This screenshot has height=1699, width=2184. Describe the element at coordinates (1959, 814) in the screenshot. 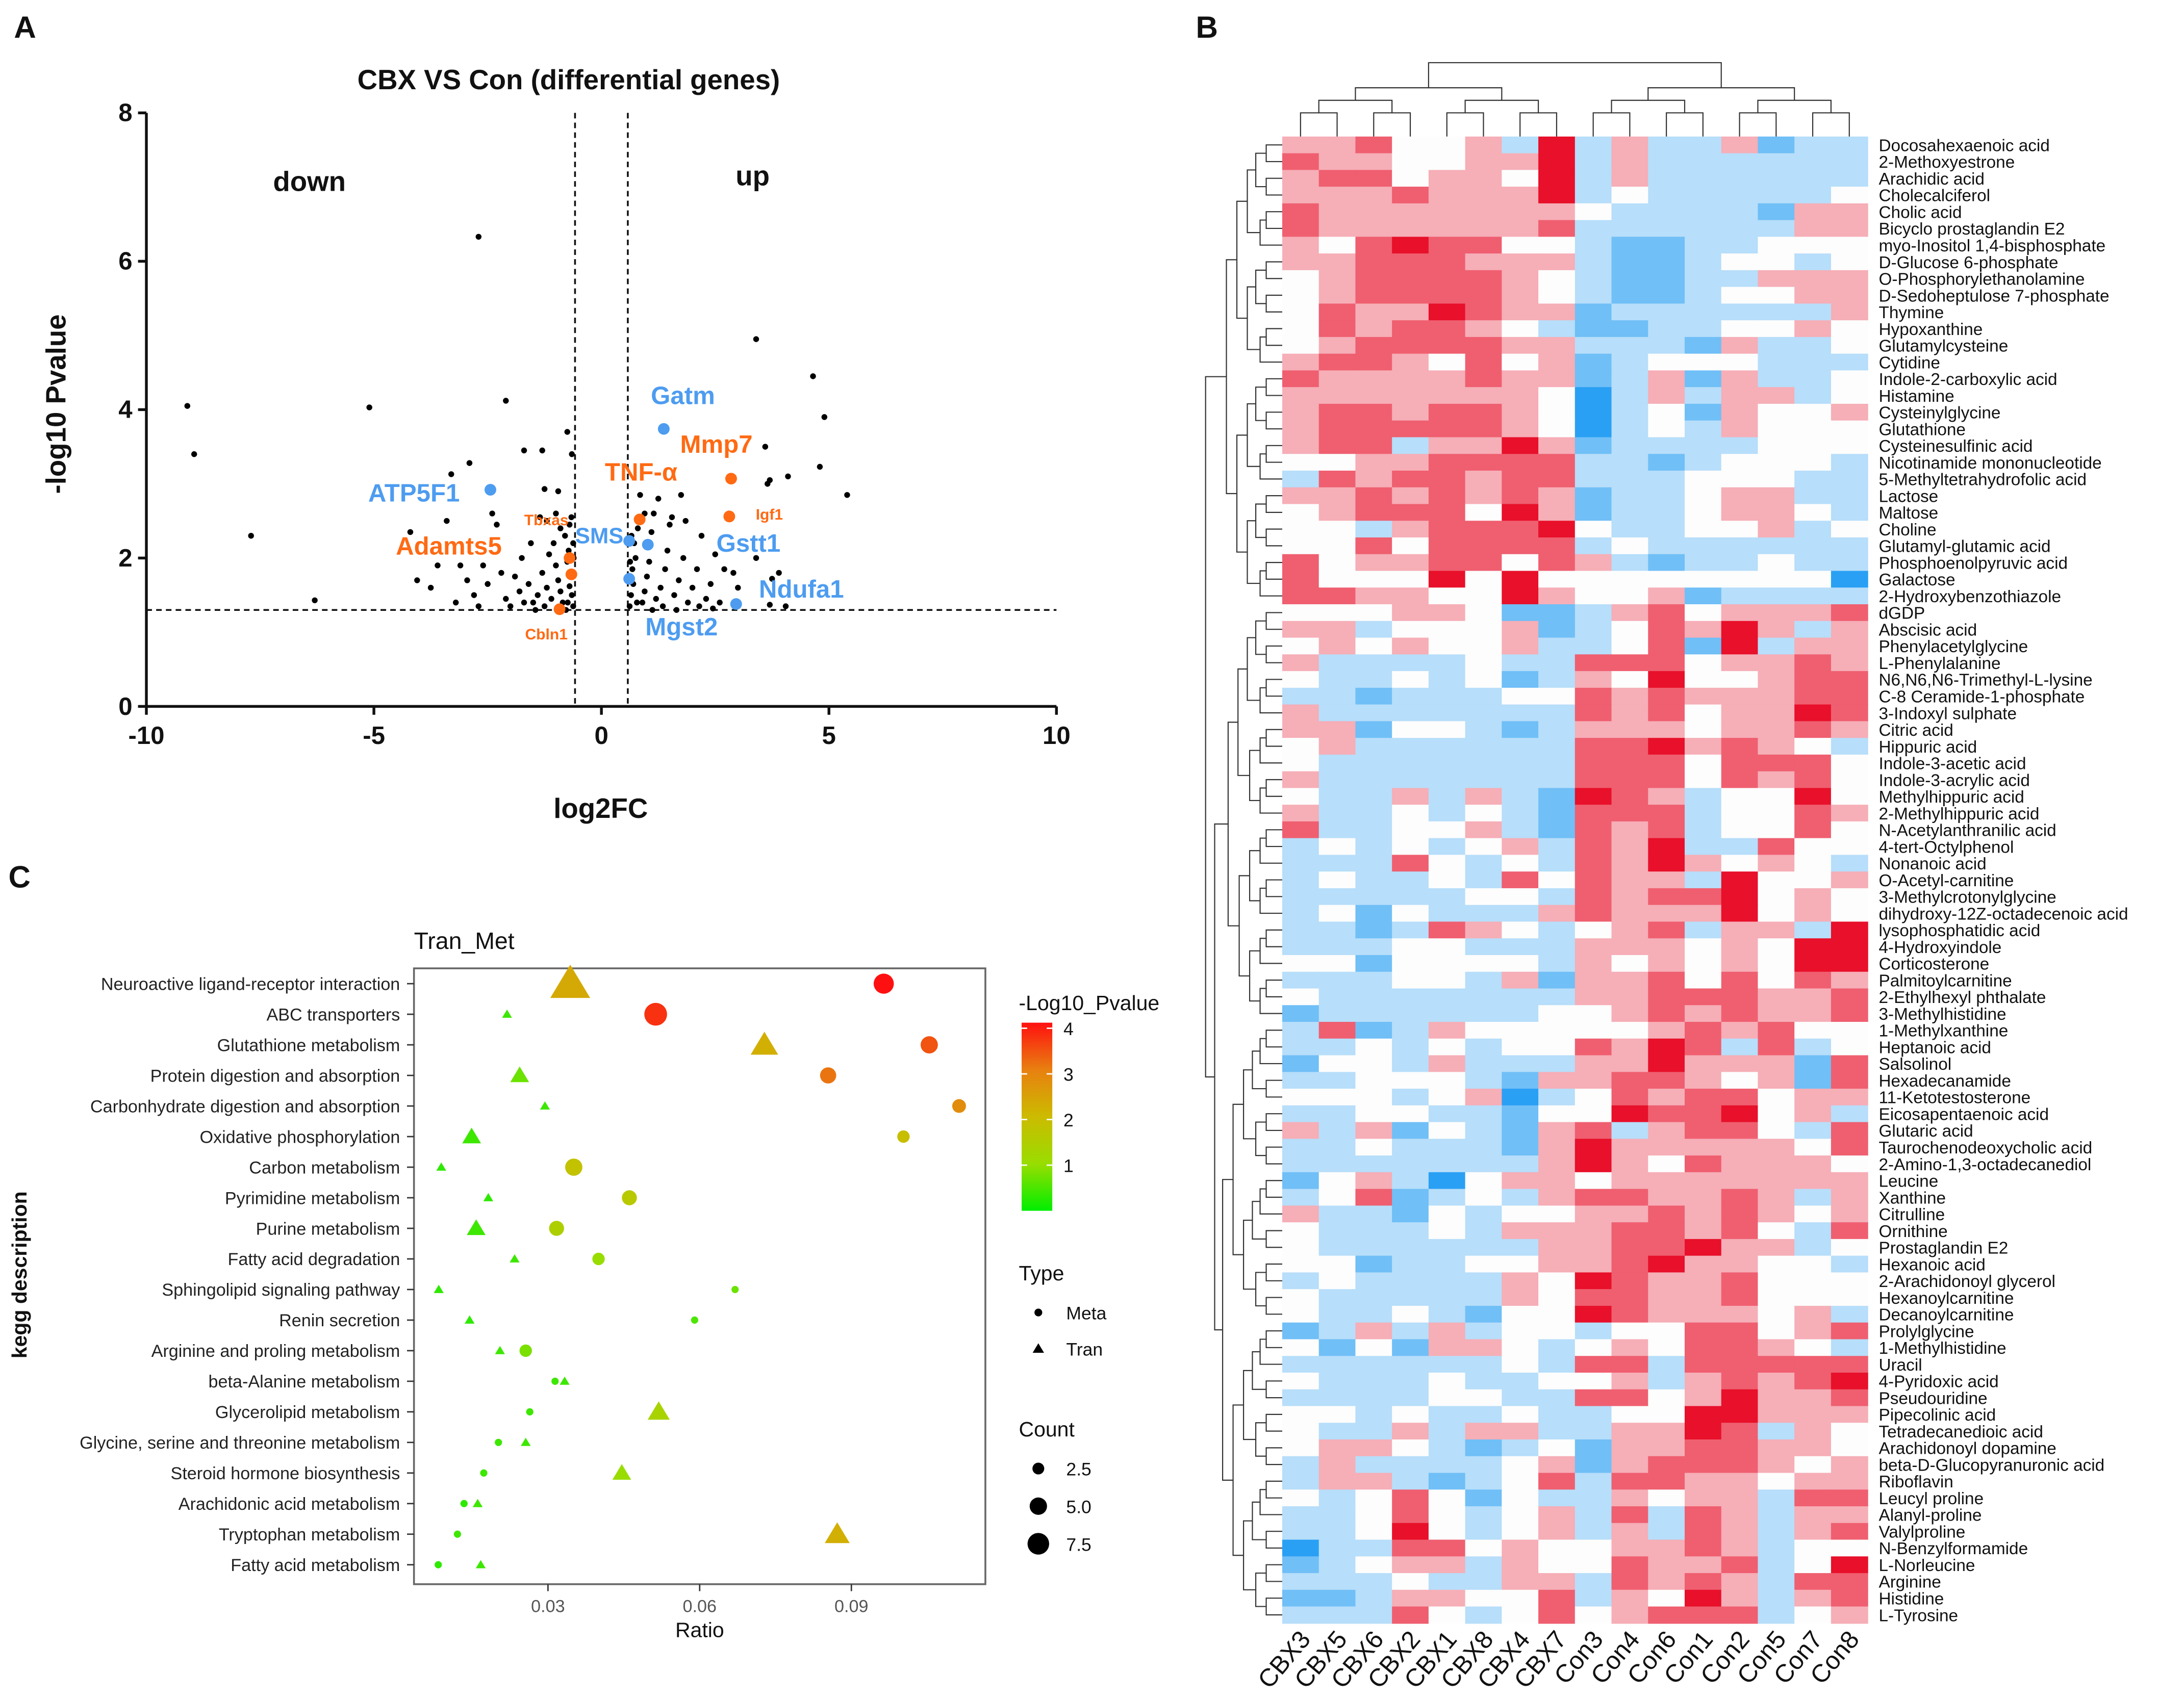

I see `heatmap-row-label: 2-Methylhippuric acid` at that location.